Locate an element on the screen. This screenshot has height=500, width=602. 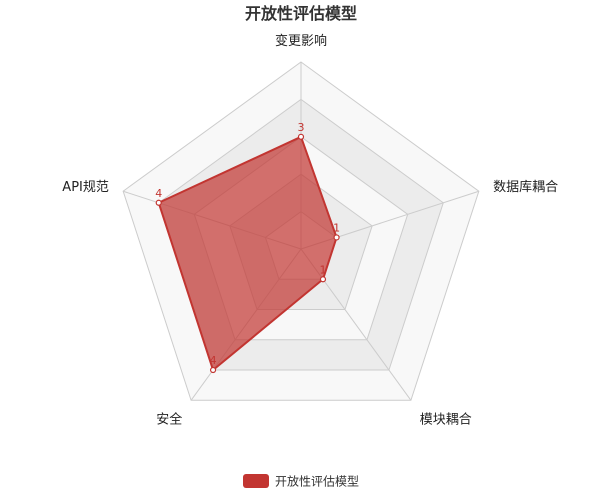
chart-title: 开放性评估模型 is located at coordinates (301, 13).